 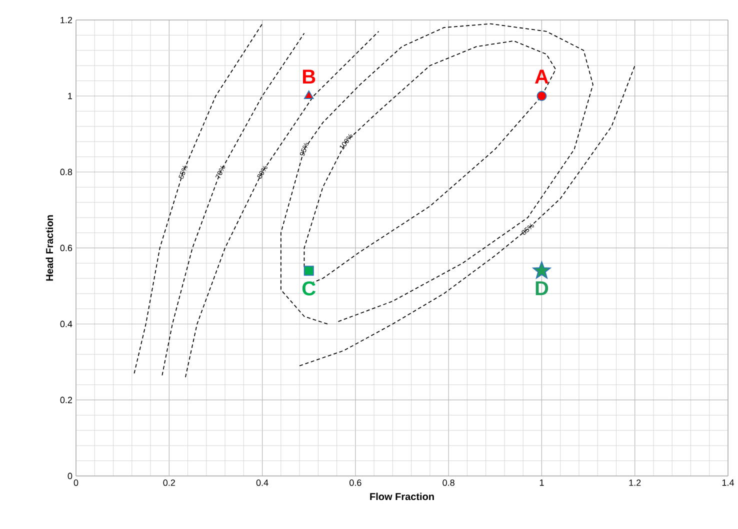 What do you see at coordinates (66, 400) in the screenshot?
I see `y-tick-label: 0.2` at bounding box center [66, 400].